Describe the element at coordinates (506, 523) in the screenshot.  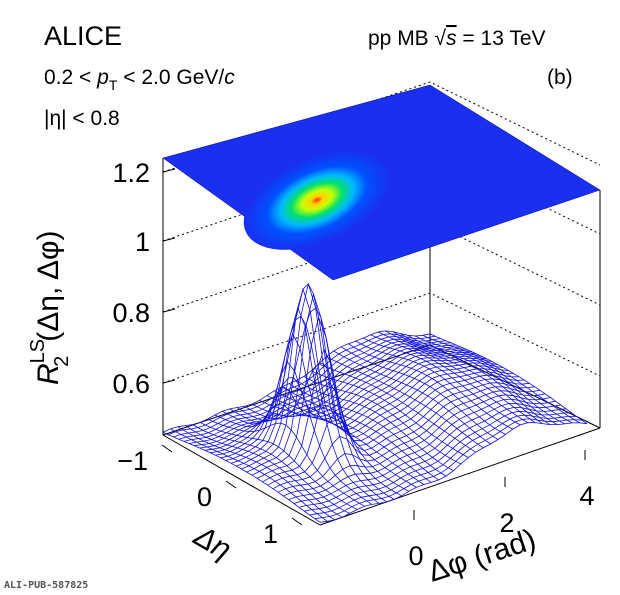
I see `x-tick-label: 2` at that location.